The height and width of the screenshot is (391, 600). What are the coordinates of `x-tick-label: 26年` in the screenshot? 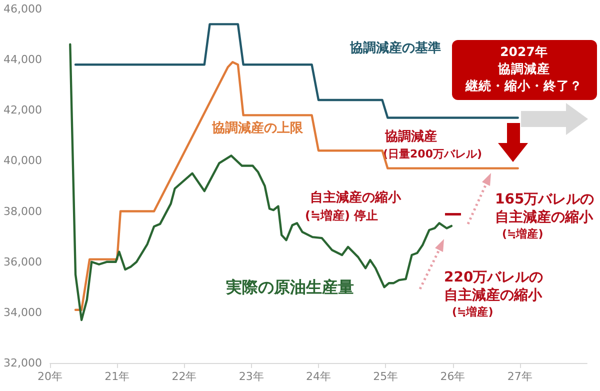 It's located at (453, 376).